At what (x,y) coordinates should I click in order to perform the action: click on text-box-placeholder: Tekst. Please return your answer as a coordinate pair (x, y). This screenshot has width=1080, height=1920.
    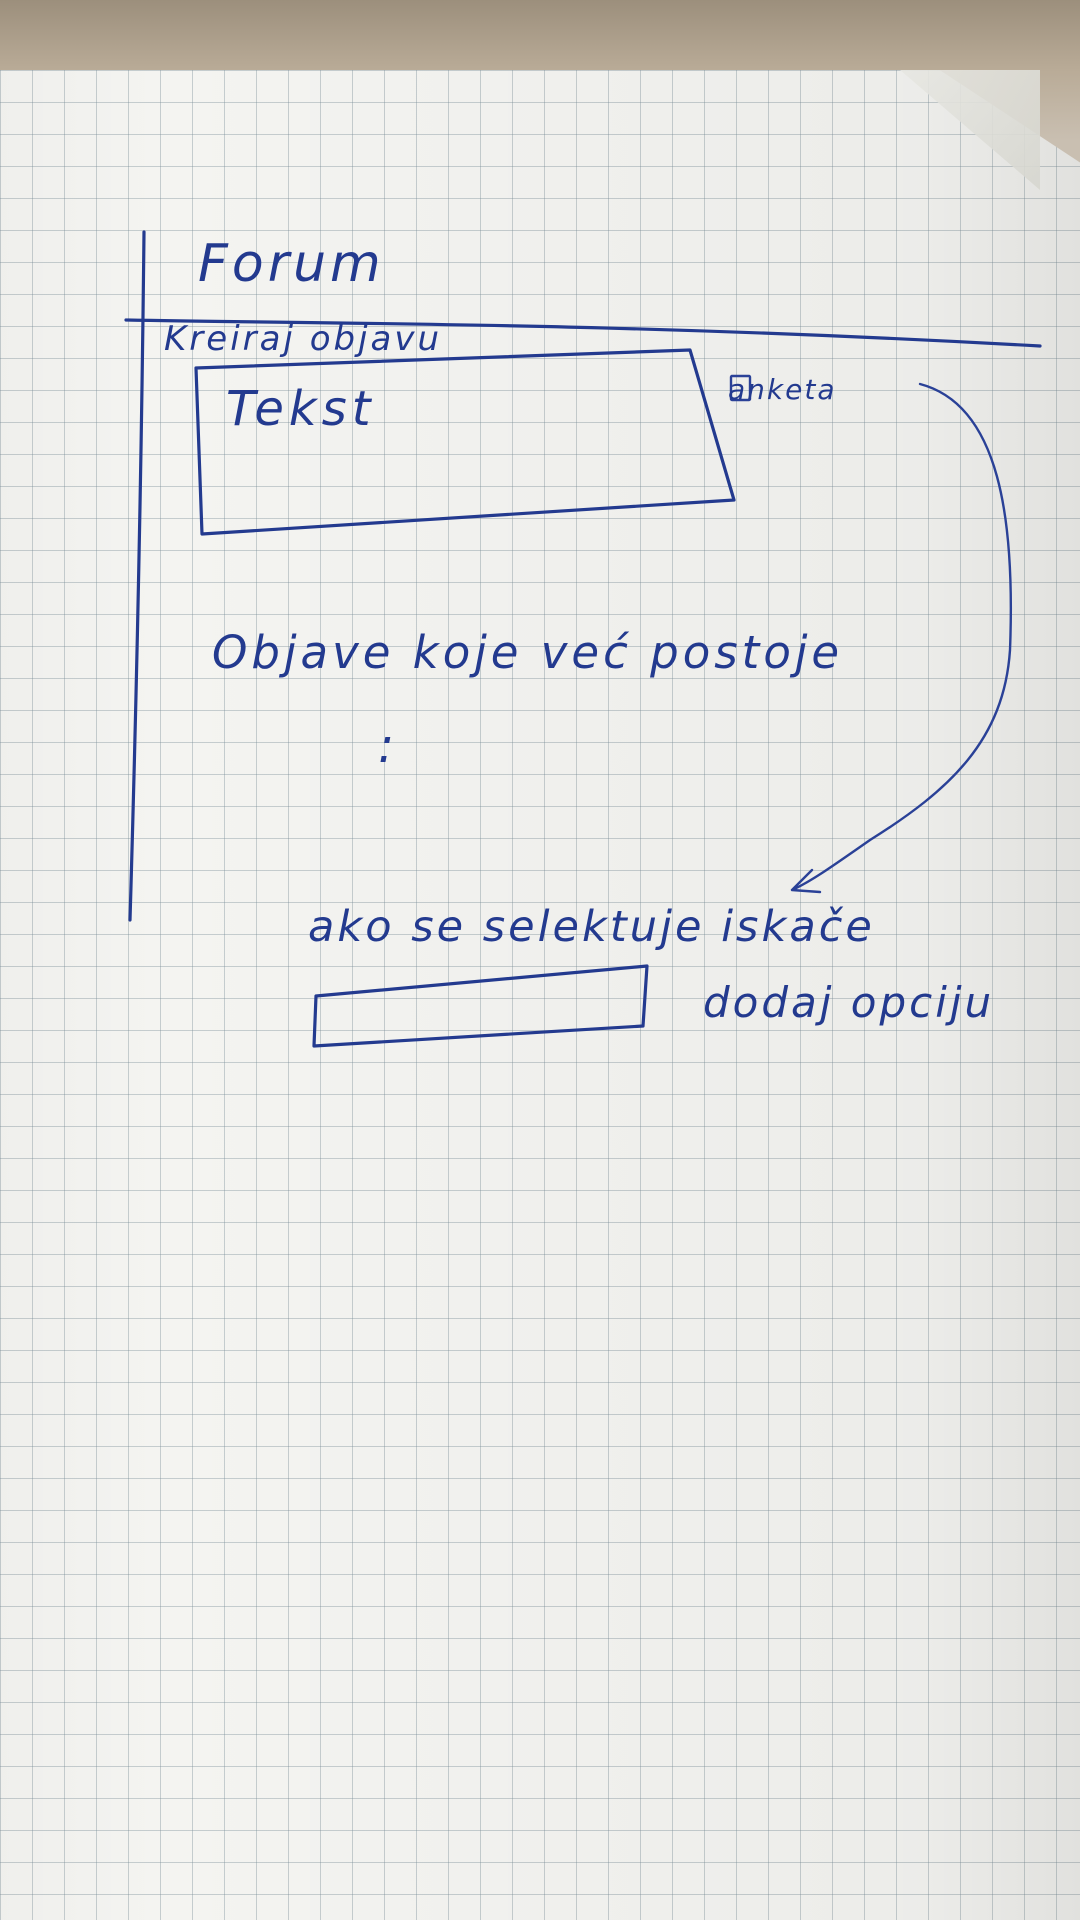
    Looking at the image, I should click on (301, 409).